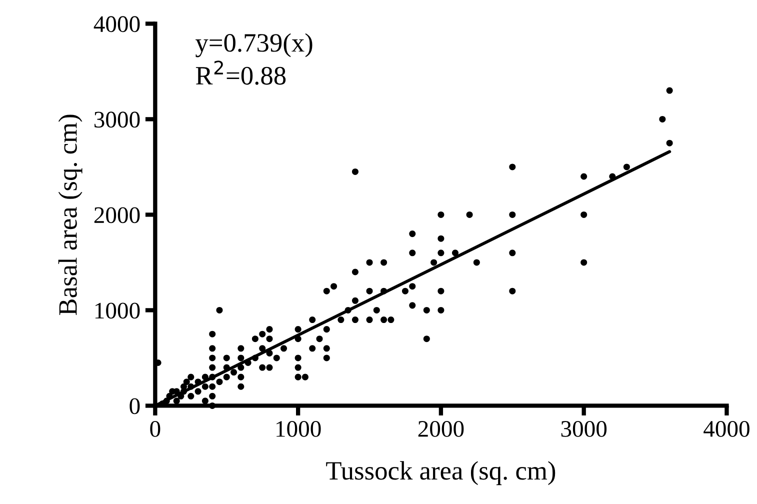 This screenshot has height=504, width=757. I want to click on x-tick-label: 1000, so click(298, 428).